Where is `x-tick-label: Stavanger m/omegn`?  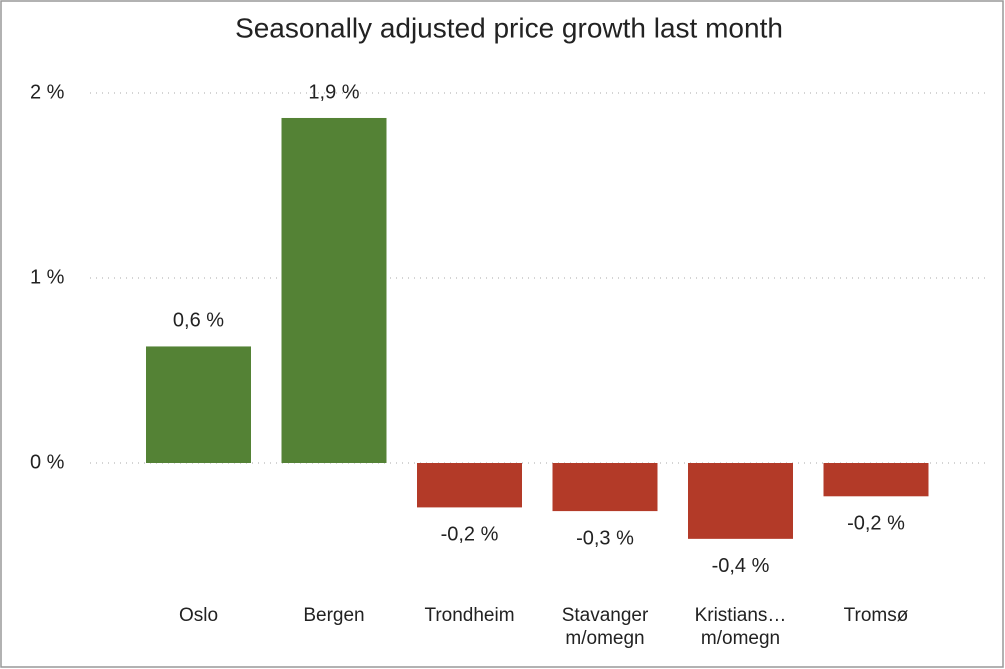
x-tick-label: Stavanger m/omegn is located at coordinates (605, 627).